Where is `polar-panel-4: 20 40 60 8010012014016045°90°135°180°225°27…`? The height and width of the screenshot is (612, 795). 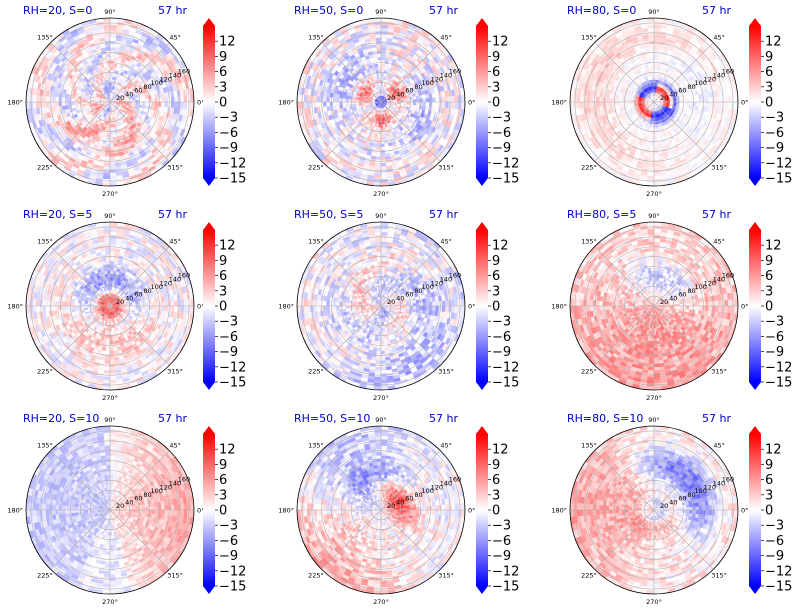 polar-panel-4: 20 40 60 8010012014016045°90°135°180°225°27… is located at coordinates (126, 305).